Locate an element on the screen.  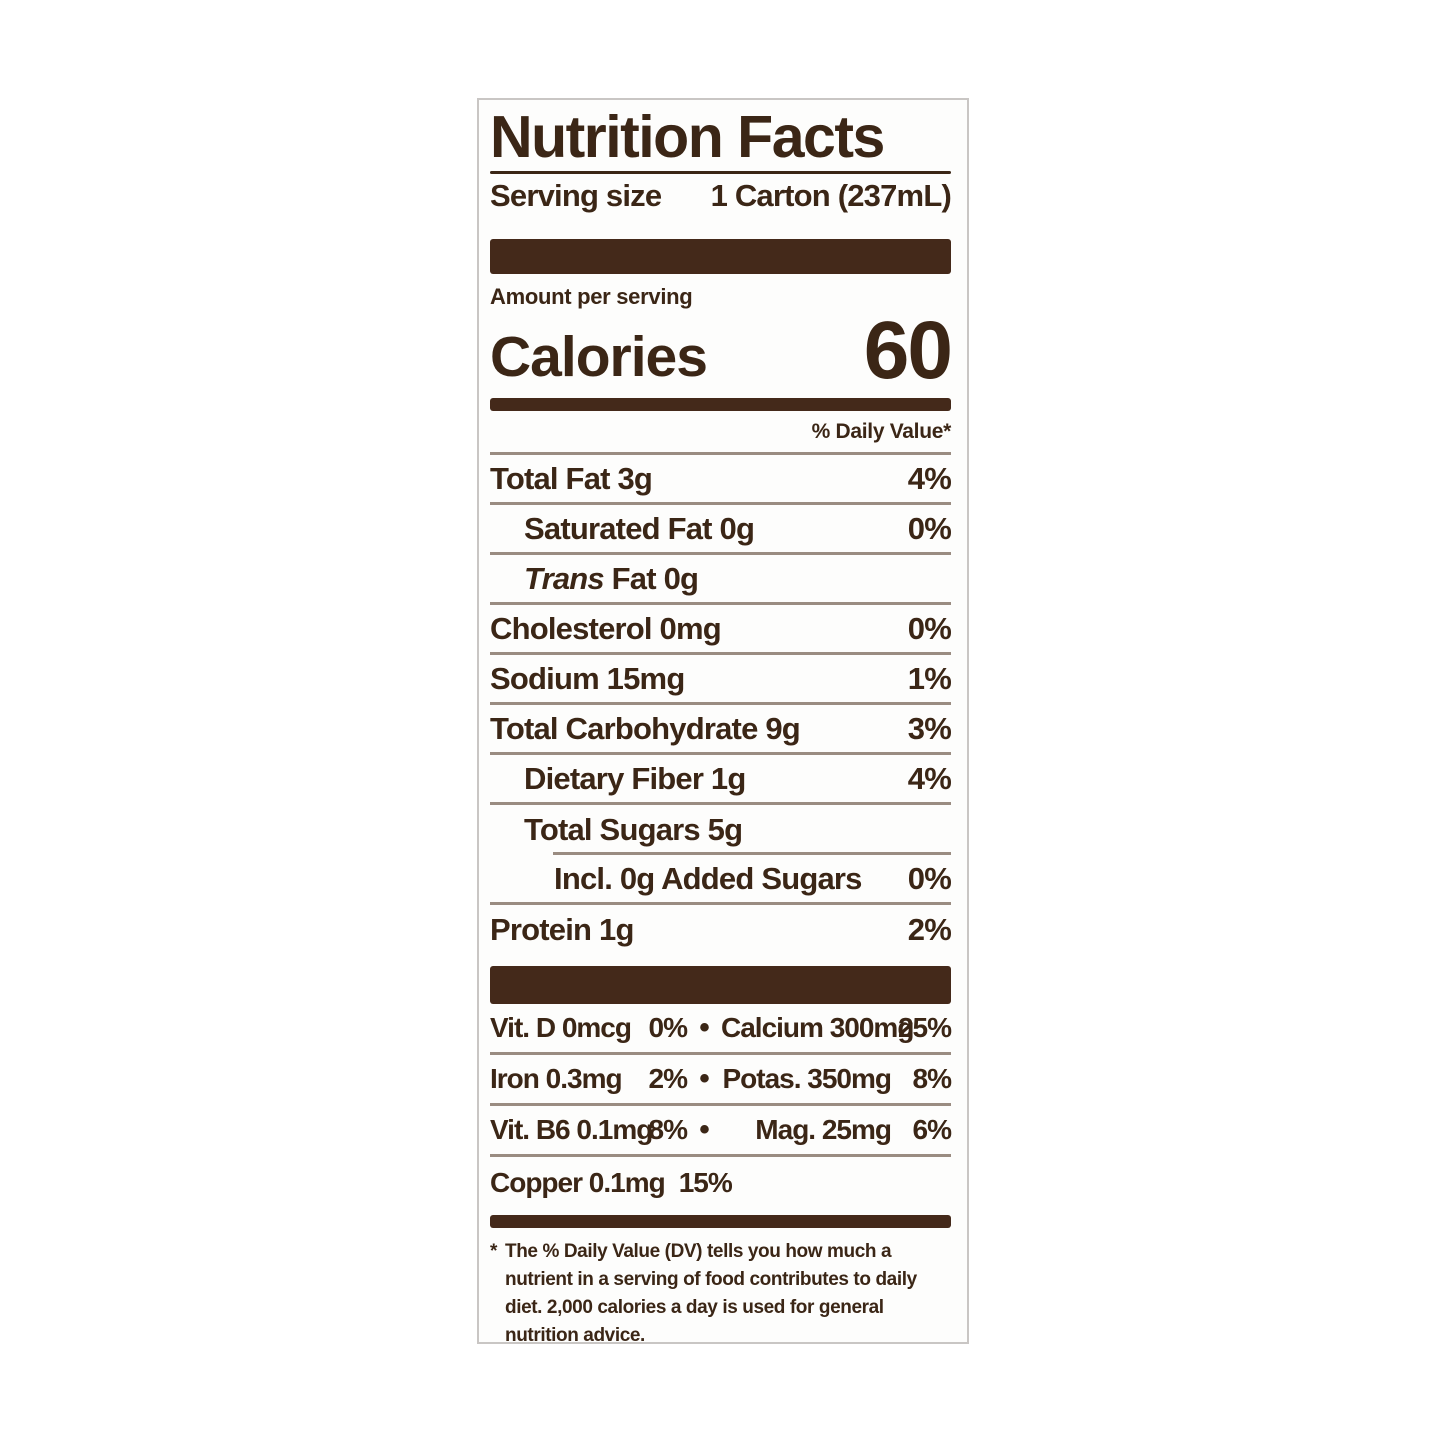
nutrient-row: Sodium 15mg 1% is located at coordinates (721, 680).